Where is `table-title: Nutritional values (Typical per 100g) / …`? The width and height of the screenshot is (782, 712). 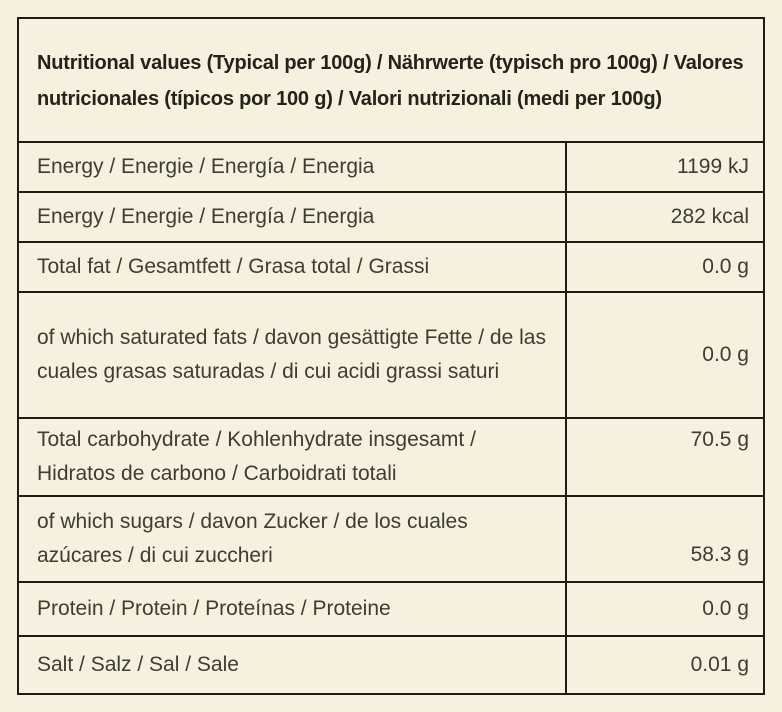
table-title: Nutritional values (Typical per 100g) / … is located at coordinates (390, 81).